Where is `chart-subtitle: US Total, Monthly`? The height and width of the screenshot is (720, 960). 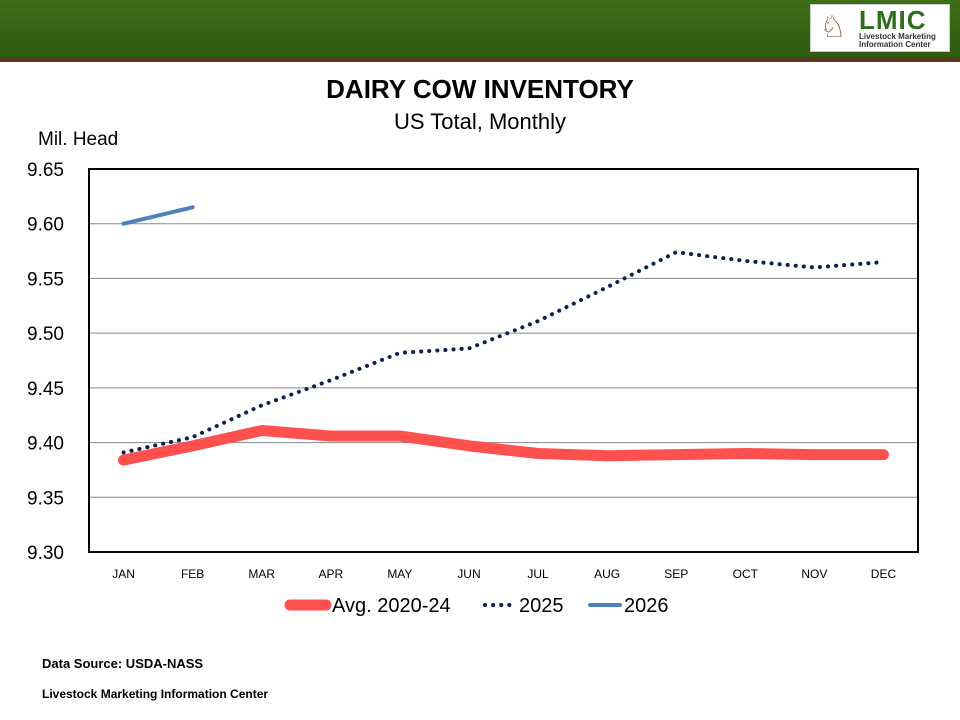
chart-subtitle: US Total, Monthly is located at coordinates (479, 121).